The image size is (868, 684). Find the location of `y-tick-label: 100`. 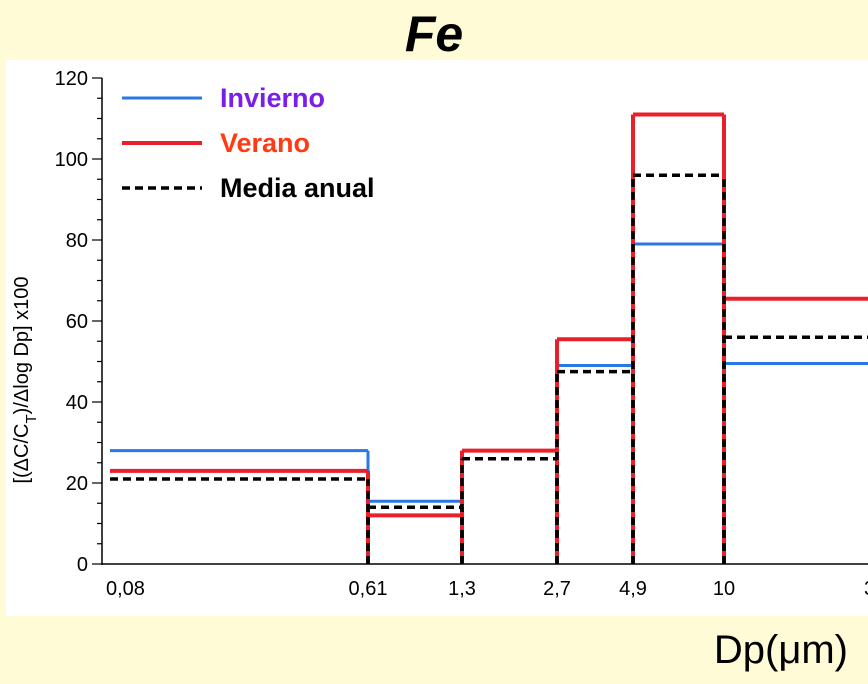

y-tick-label: 100 is located at coordinates (71, 160).